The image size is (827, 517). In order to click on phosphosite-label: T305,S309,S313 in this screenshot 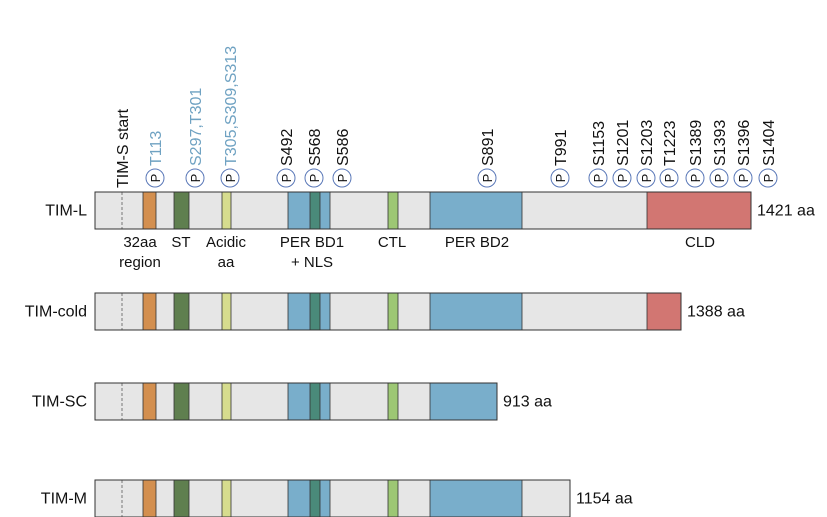, I will do `click(231, 106)`.